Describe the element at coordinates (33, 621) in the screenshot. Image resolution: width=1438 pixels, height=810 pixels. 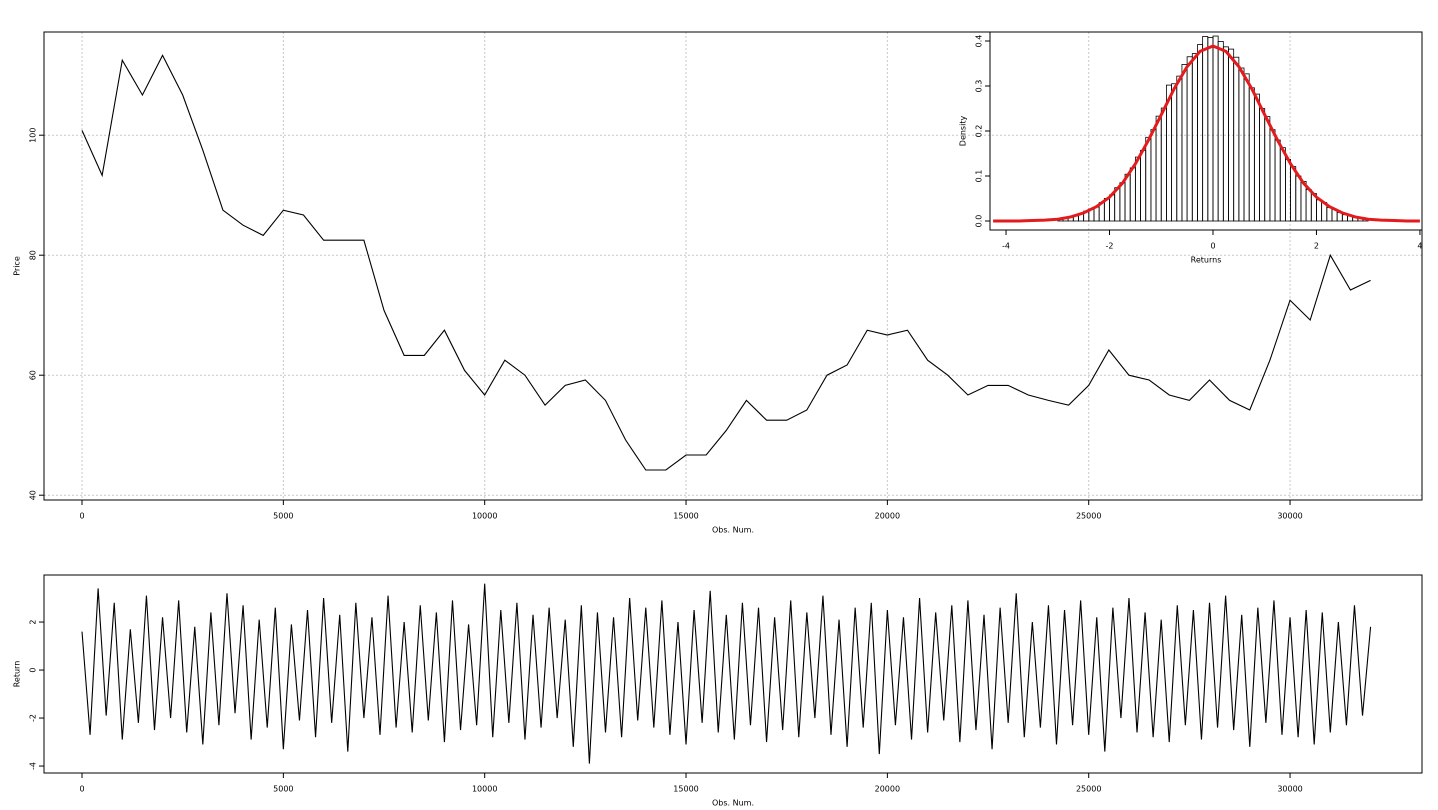
I see `y-tick-label: 2` at that location.